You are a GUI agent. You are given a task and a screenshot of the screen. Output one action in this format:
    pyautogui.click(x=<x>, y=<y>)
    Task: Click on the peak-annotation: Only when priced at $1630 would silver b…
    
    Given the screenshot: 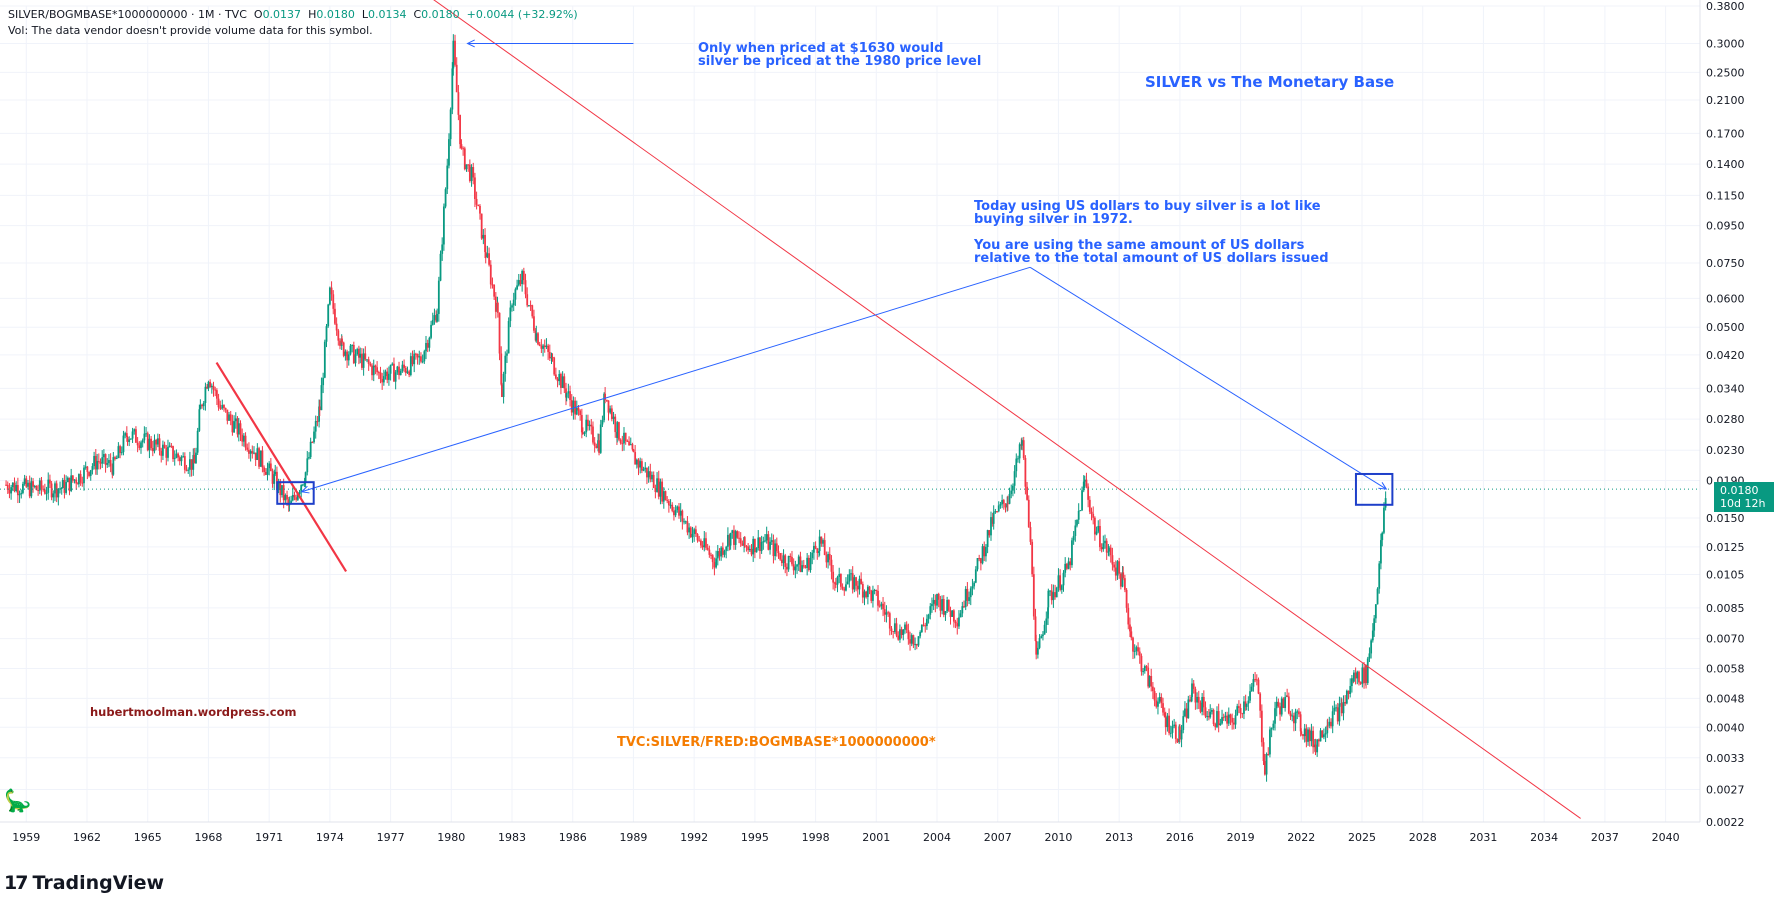 What is the action you would take?
    pyautogui.click(x=840, y=55)
    